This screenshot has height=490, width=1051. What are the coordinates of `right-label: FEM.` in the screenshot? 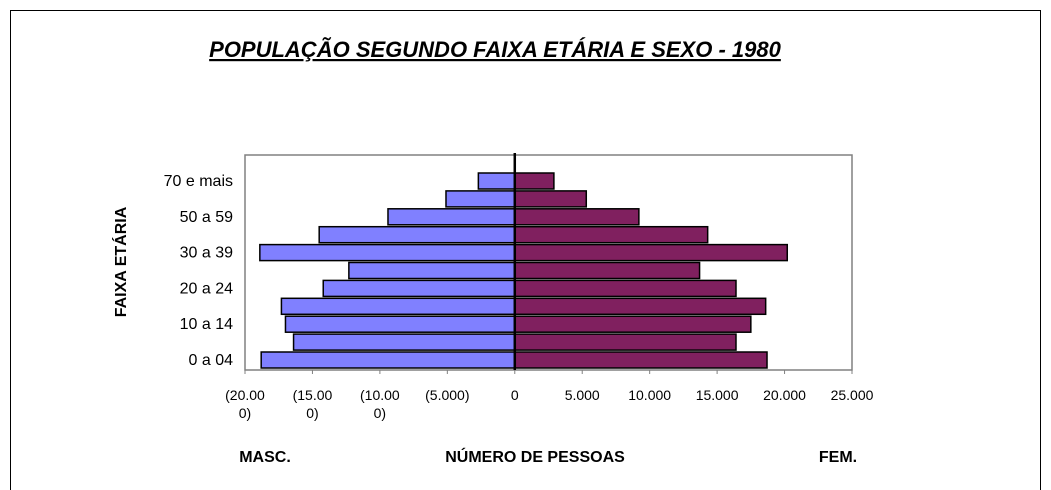 It's located at (838, 457).